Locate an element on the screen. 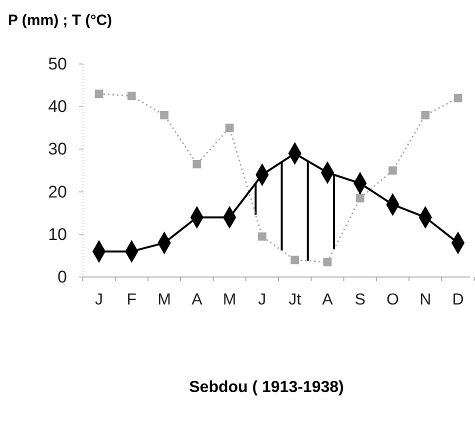 This screenshot has height=432, width=475. x-tick-label: S is located at coordinates (360, 299).